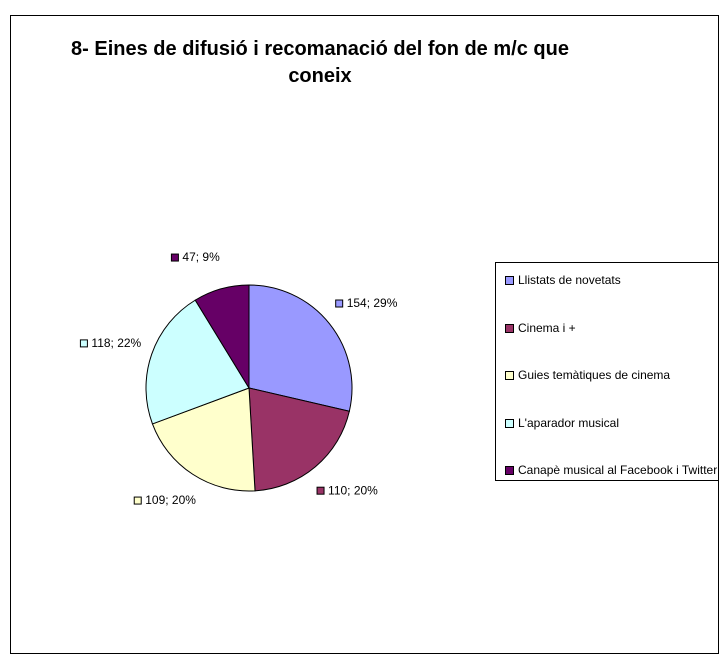 This screenshot has height=655, width=720. What do you see at coordinates (569, 422) in the screenshot?
I see `legend-label: L'aparador musical` at bounding box center [569, 422].